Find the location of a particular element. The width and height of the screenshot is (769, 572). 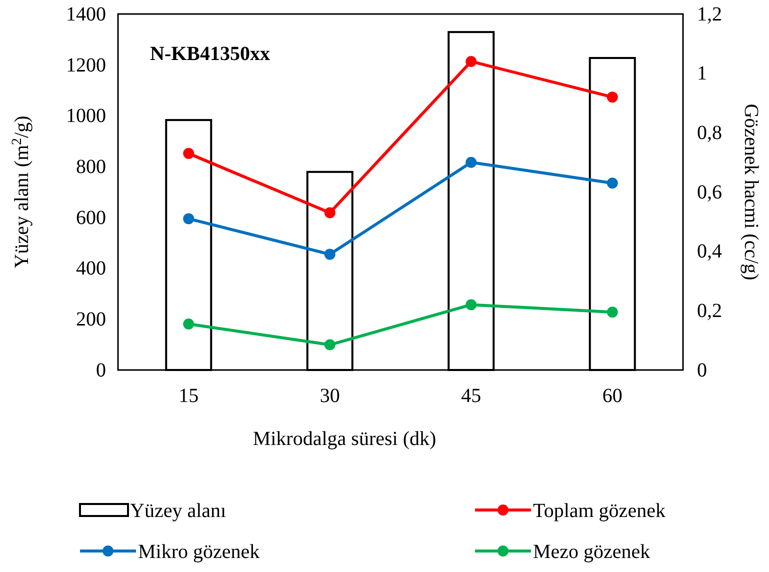

y2-tick-label: 0 is located at coordinates (702, 370).